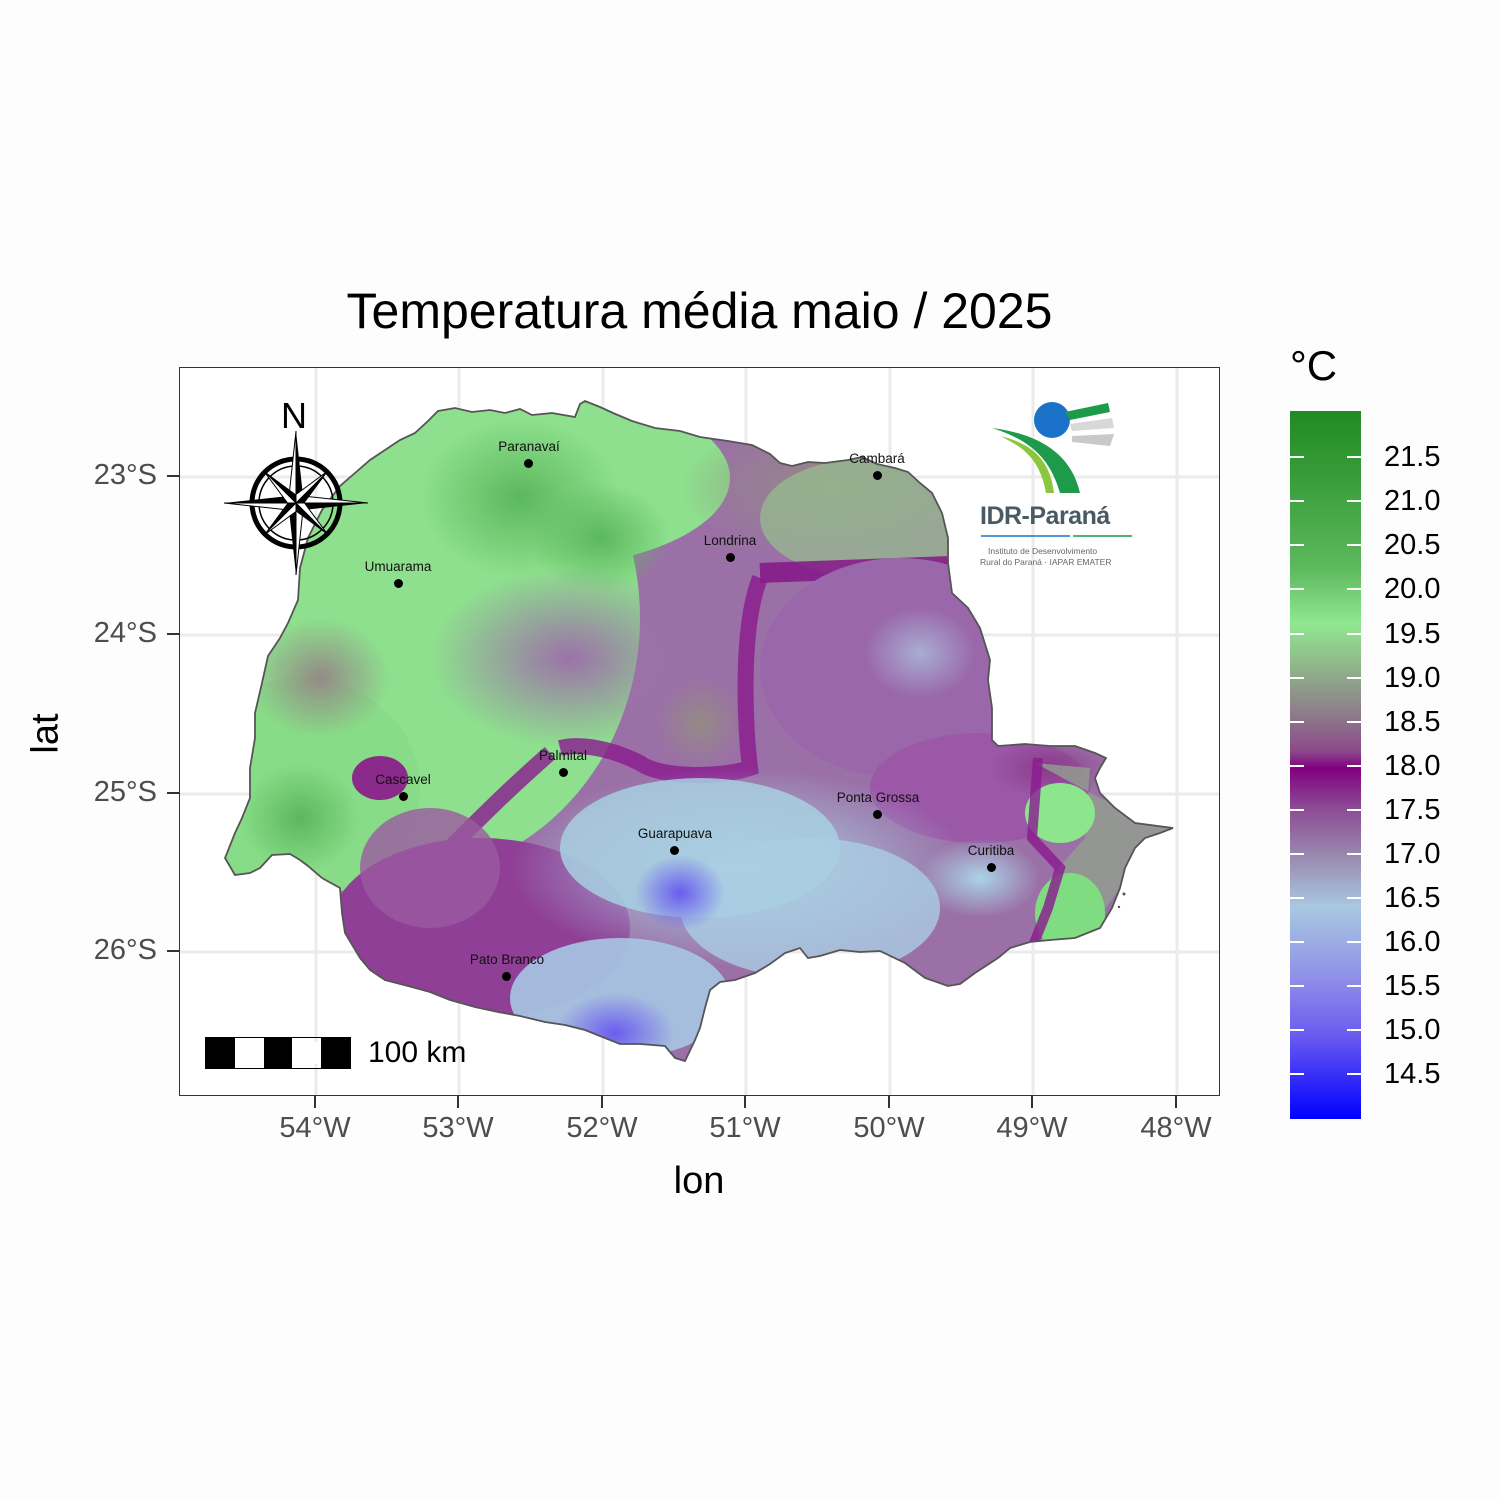 The height and width of the screenshot is (1500, 1500). I want to click on city-dot-umuarama, so click(398, 583).